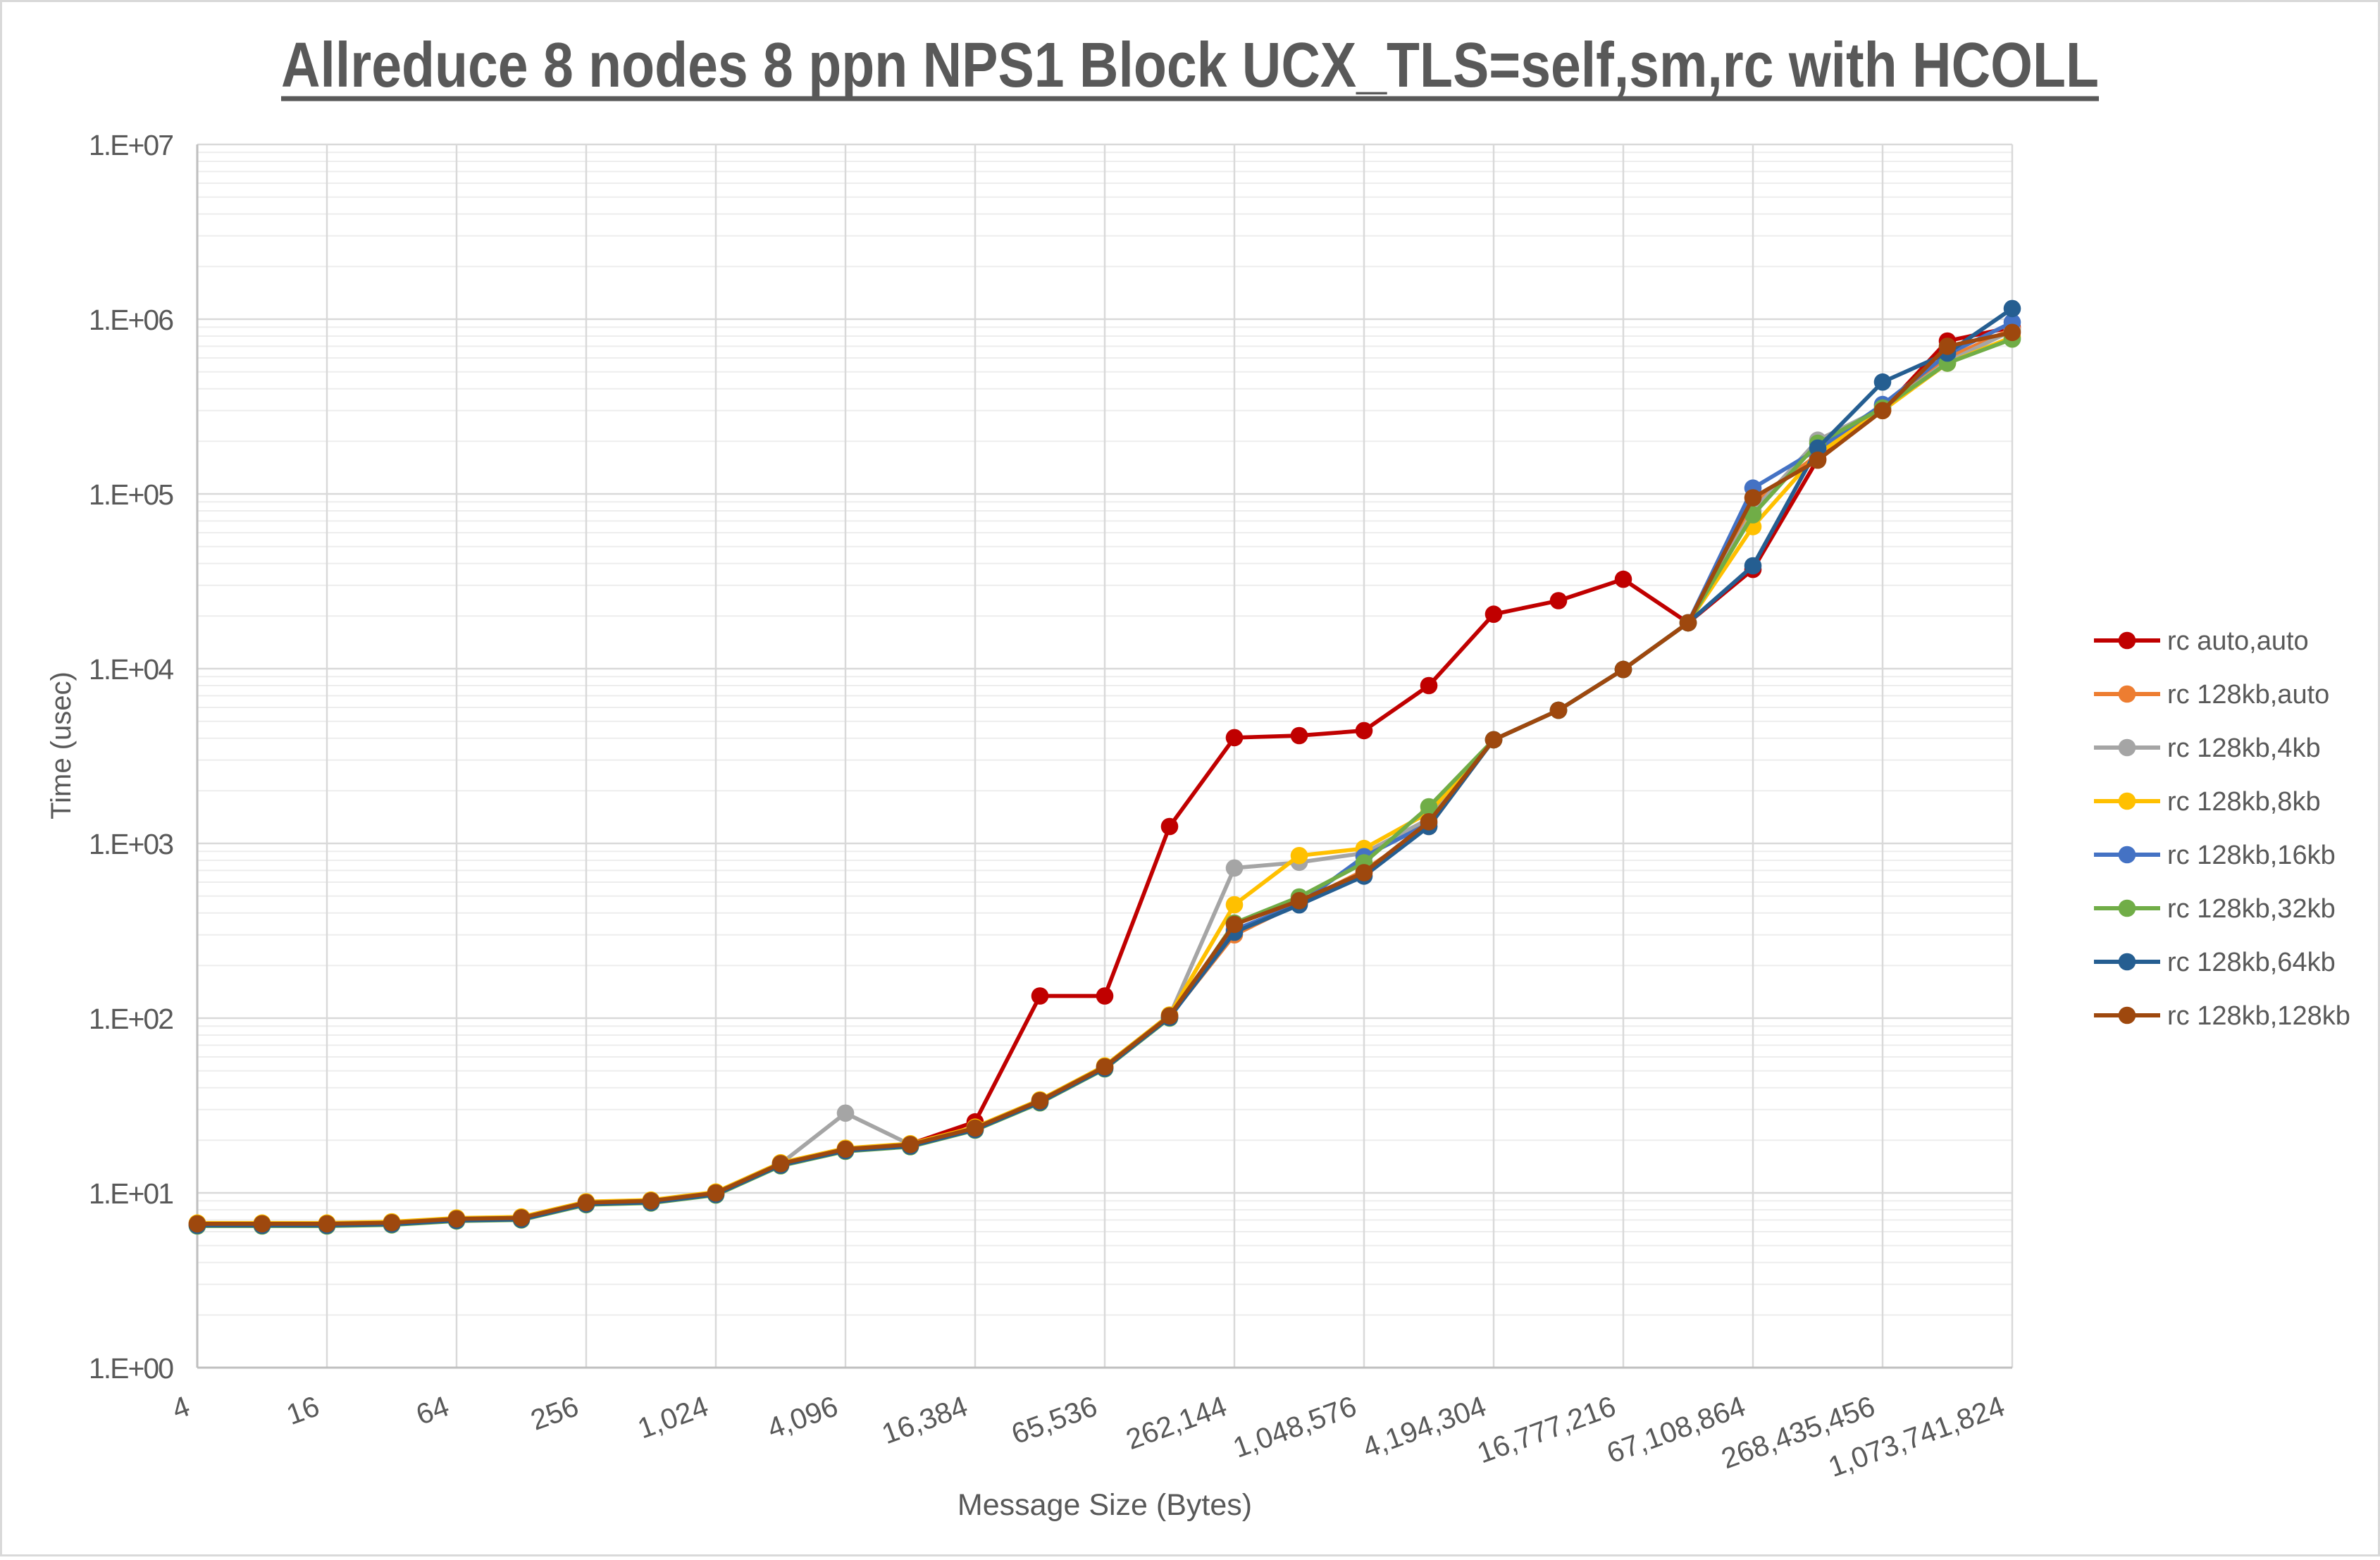 The image size is (2380, 1560). Describe the element at coordinates (131, 669) in the screenshot. I see `svg-text: 1.E+04` at that location.